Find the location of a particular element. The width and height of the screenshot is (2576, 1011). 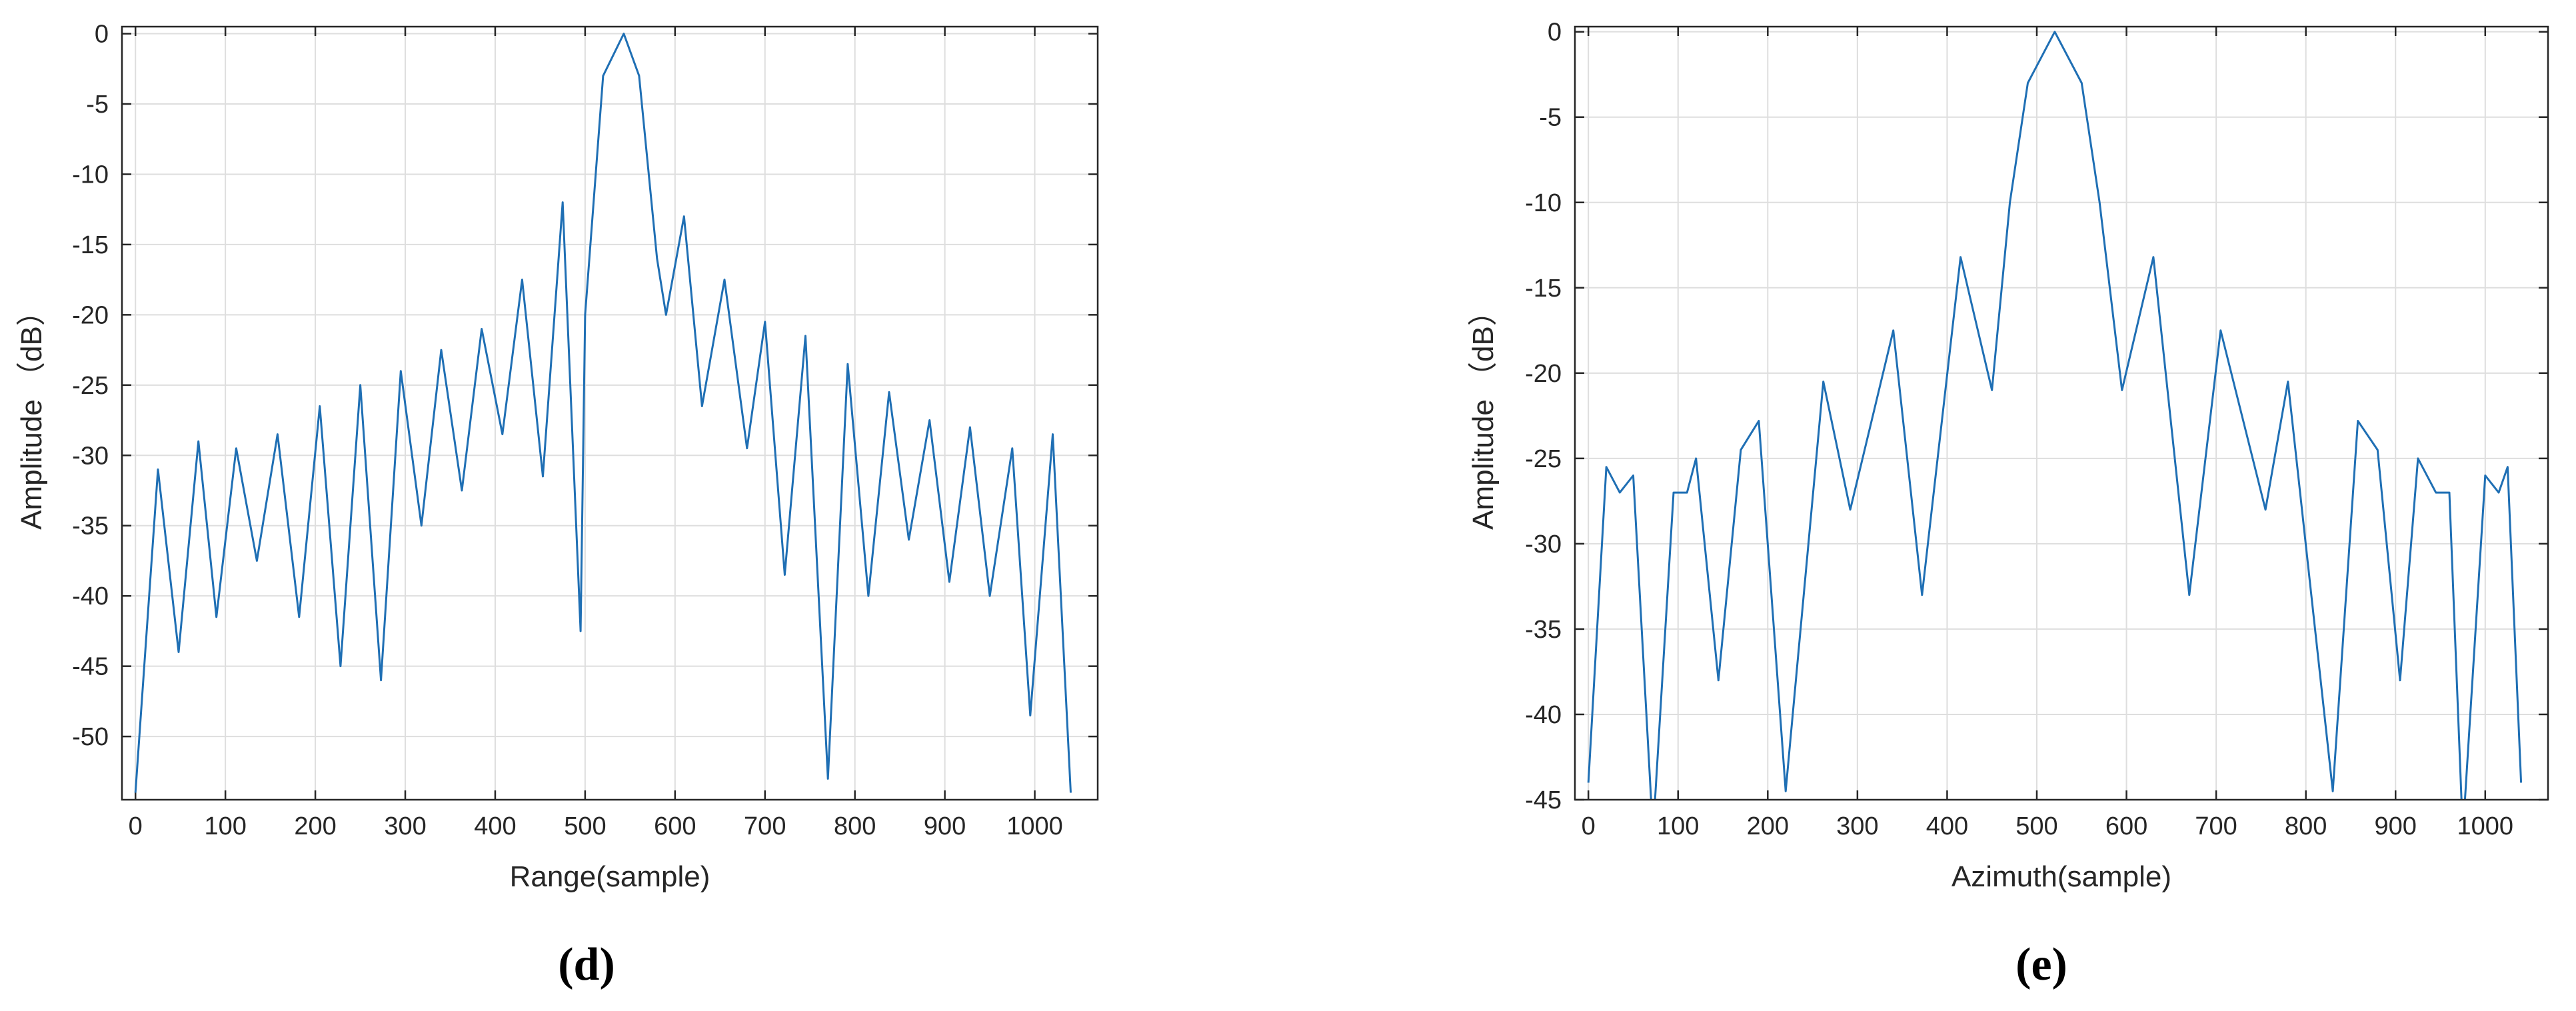

x-axis-label: Azimuth(sample) is located at coordinates (2061, 877).